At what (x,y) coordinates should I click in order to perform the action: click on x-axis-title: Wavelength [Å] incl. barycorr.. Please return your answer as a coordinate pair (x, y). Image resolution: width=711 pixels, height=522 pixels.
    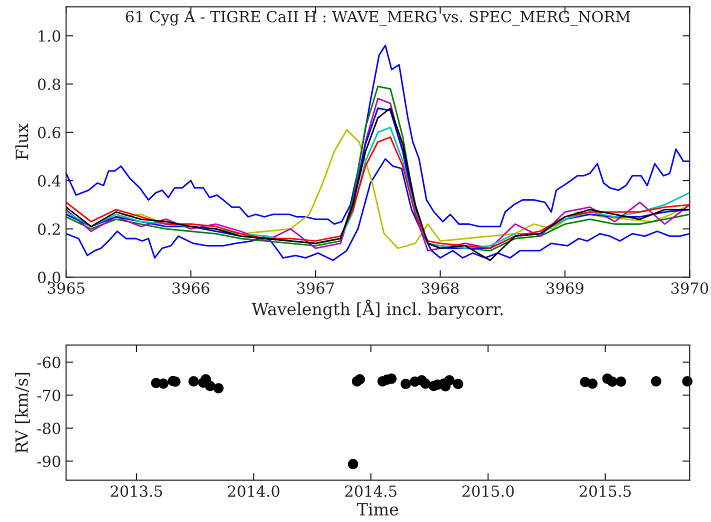
    Looking at the image, I should click on (377, 309).